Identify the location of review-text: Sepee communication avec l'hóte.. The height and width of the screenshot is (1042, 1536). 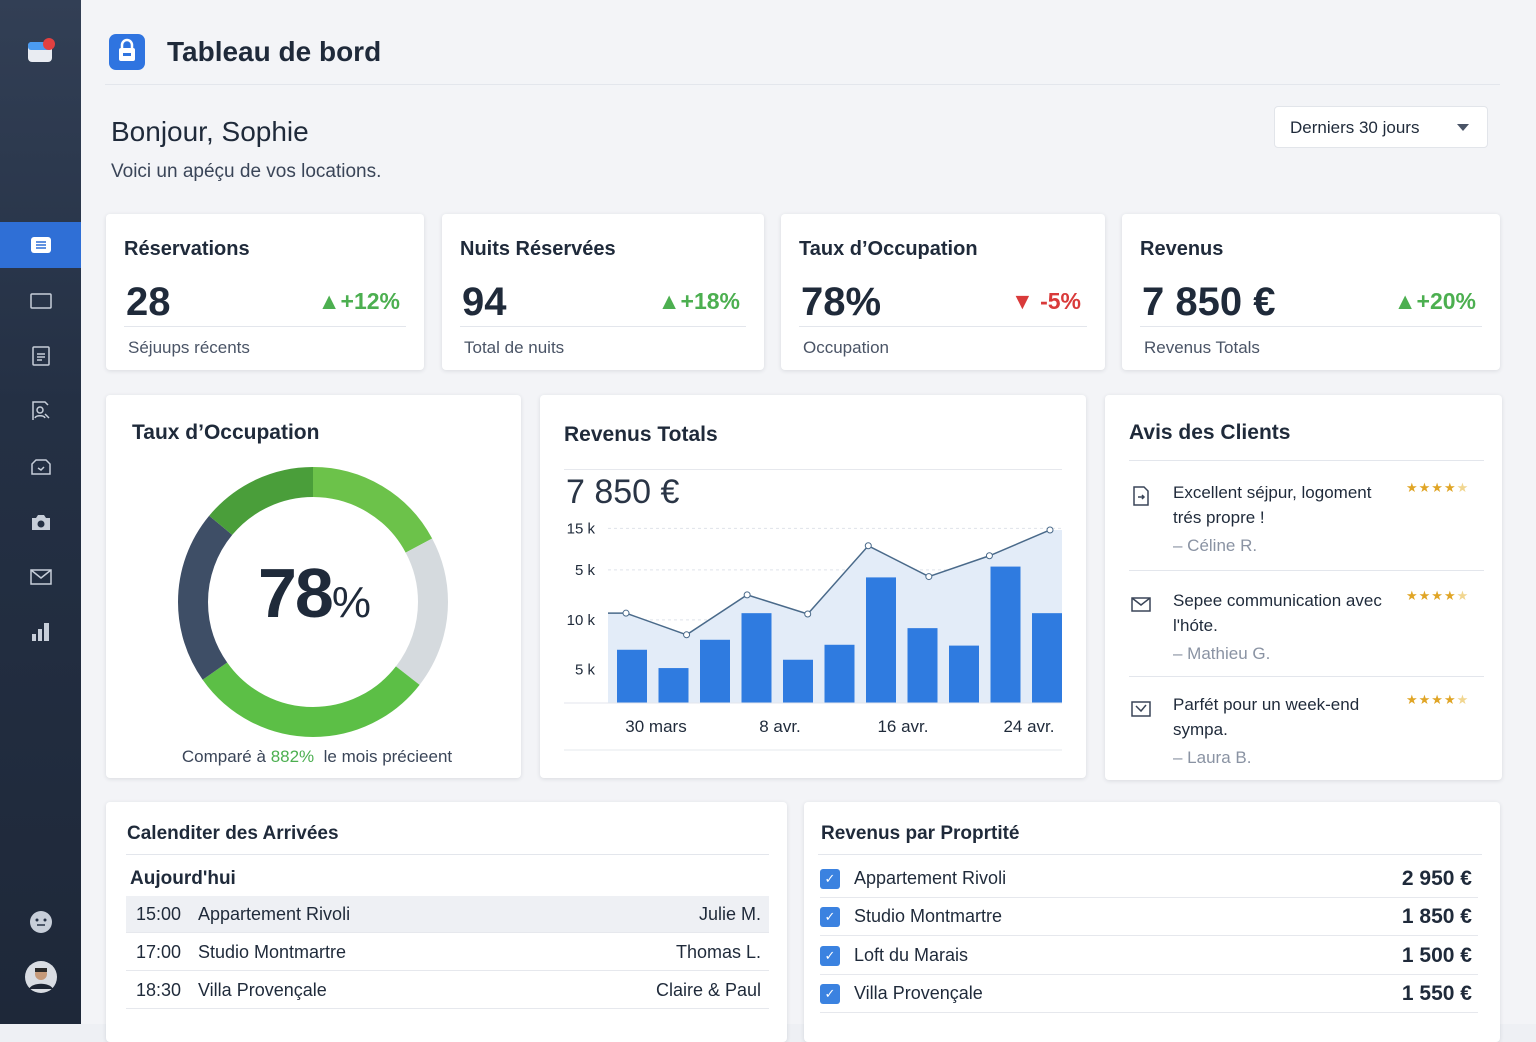
(1277, 613).